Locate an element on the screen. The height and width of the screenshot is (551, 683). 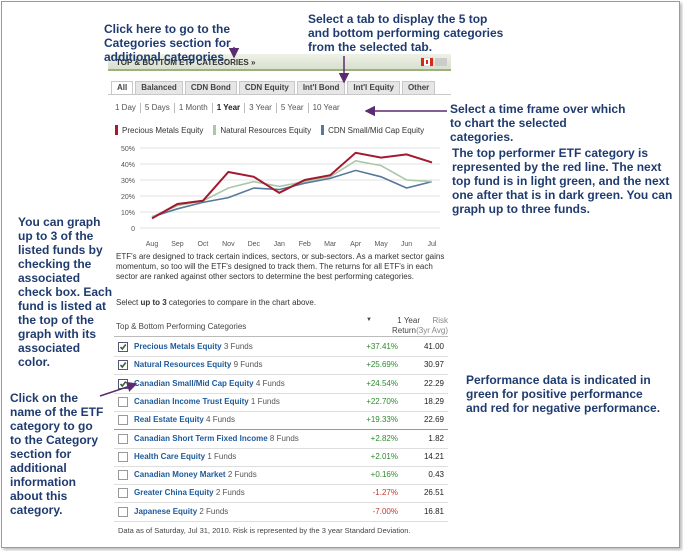
y-tick-label: 40% is located at coordinates (128, 165).